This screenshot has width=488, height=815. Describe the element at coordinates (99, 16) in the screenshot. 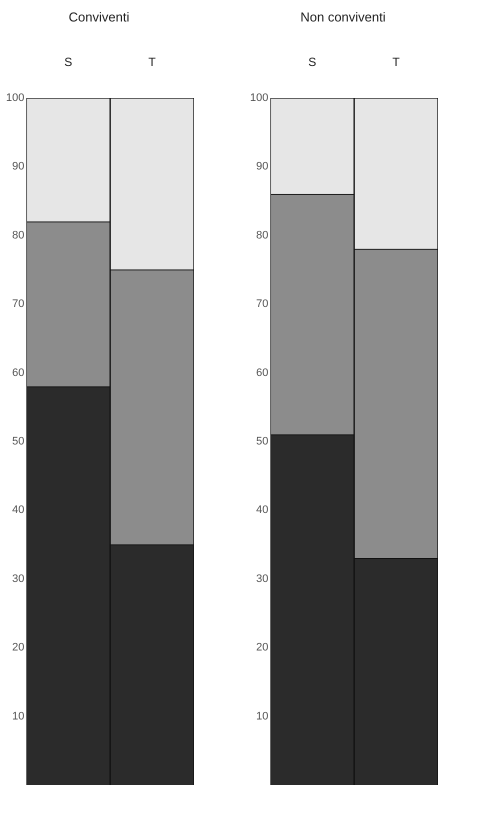

I see `chart-title: Conviventi` at that location.